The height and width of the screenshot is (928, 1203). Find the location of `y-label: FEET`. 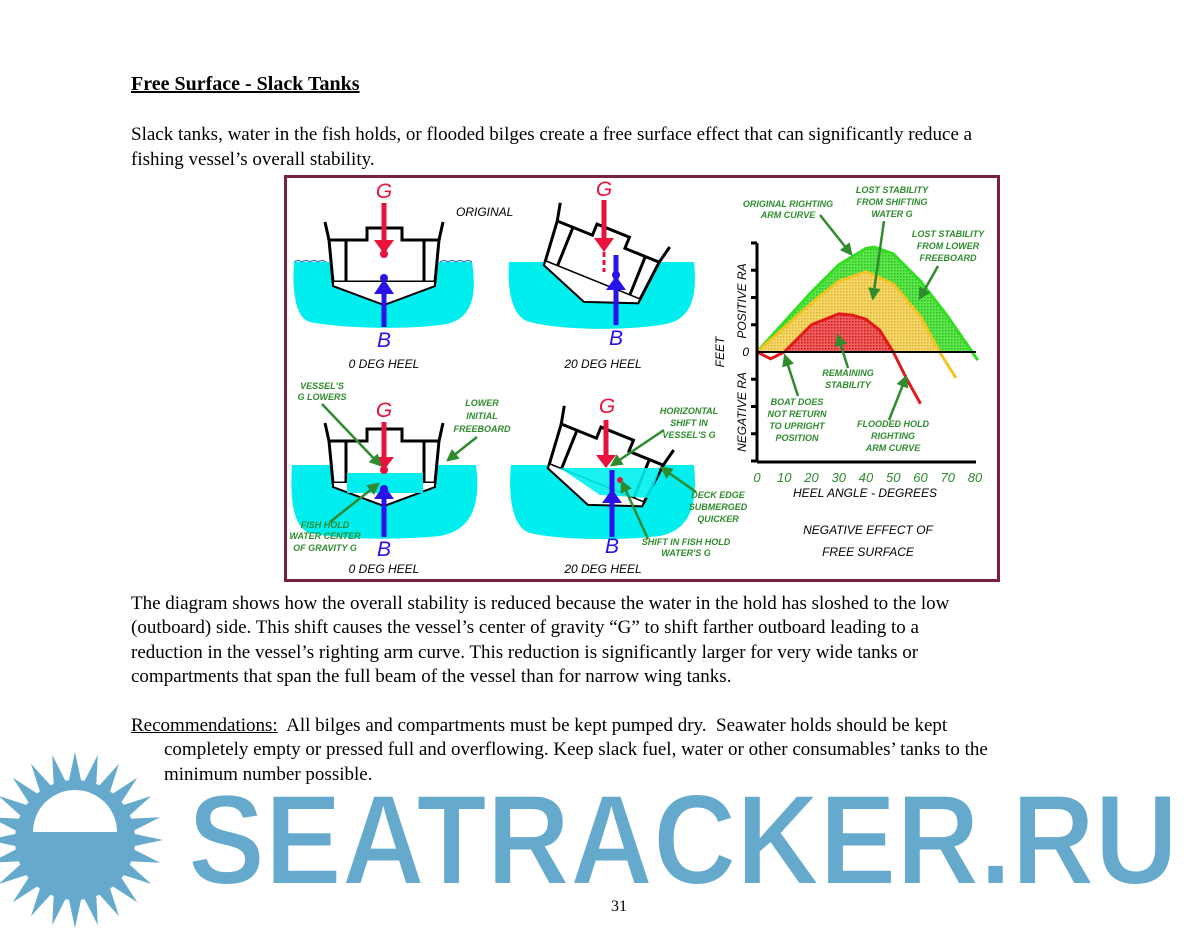

y-label: FEET is located at coordinates (720, 351).